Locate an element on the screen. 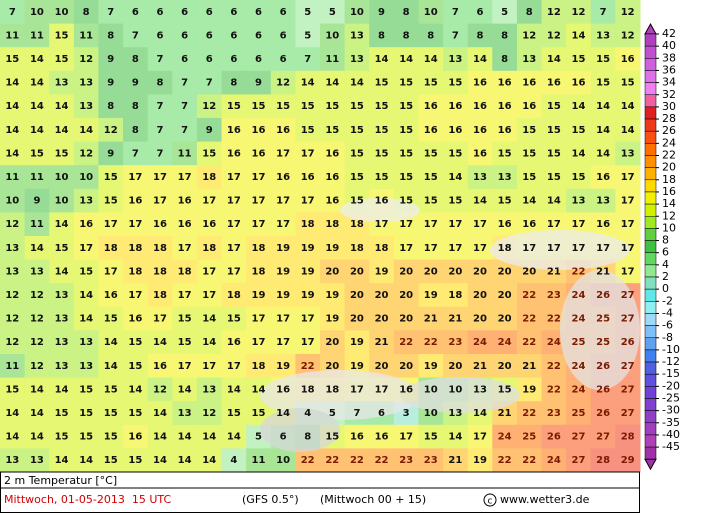 This screenshot has height=517, width=704. temperature-value: 19 is located at coordinates (283, 366).